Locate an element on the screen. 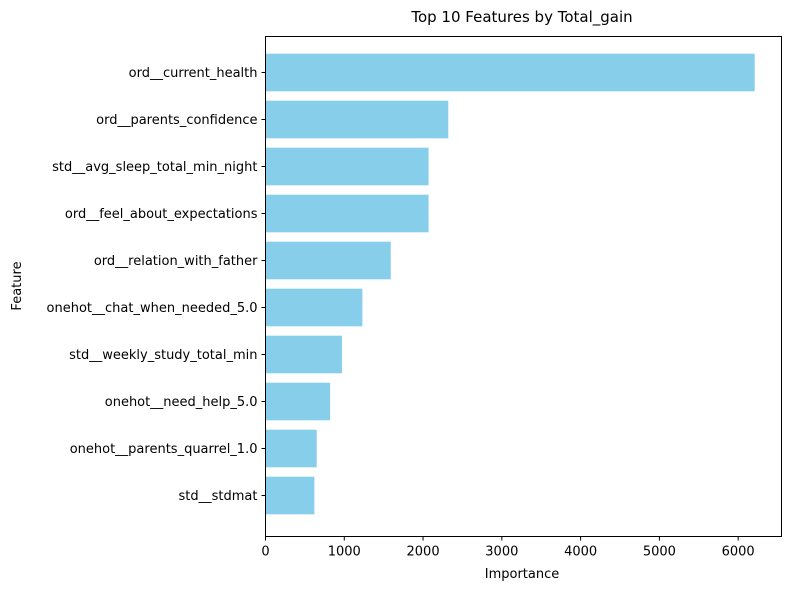 The width and height of the screenshot is (790, 590). bar-onehot__chat_when_needed_5.0 is located at coordinates (314, 307).